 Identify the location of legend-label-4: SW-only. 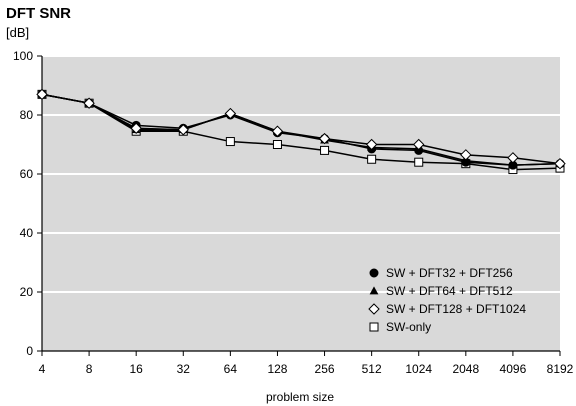
(408, 327).